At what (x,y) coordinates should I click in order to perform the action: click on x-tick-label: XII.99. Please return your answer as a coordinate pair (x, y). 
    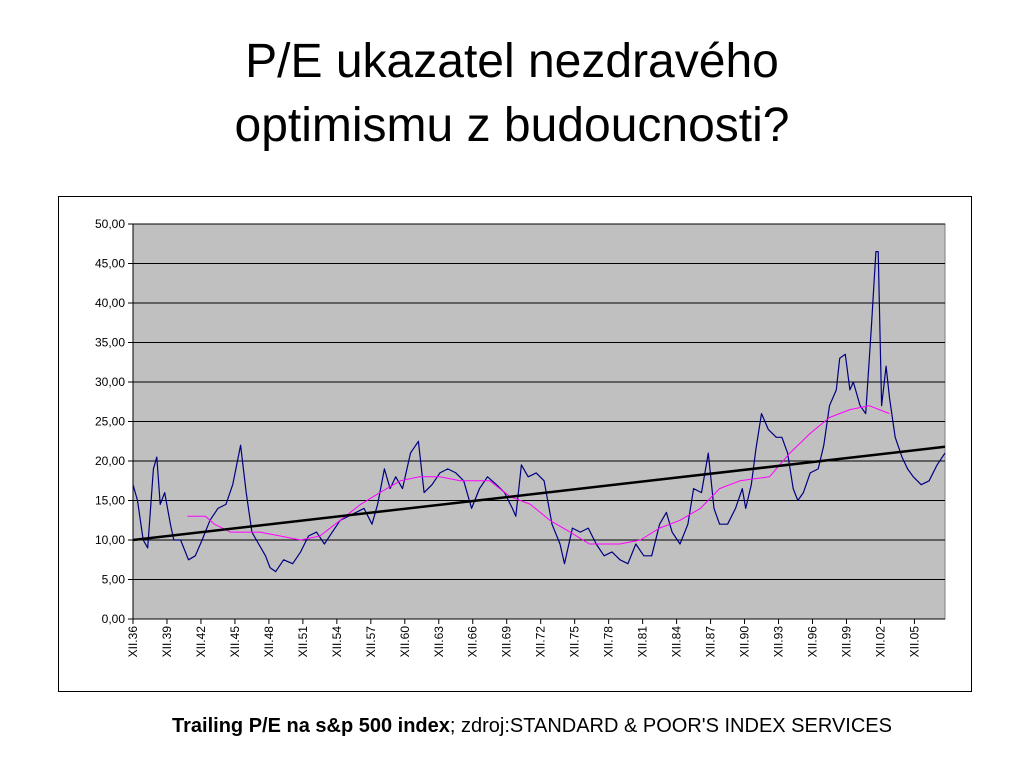
    Looking at the image, I should click on (846, 642).